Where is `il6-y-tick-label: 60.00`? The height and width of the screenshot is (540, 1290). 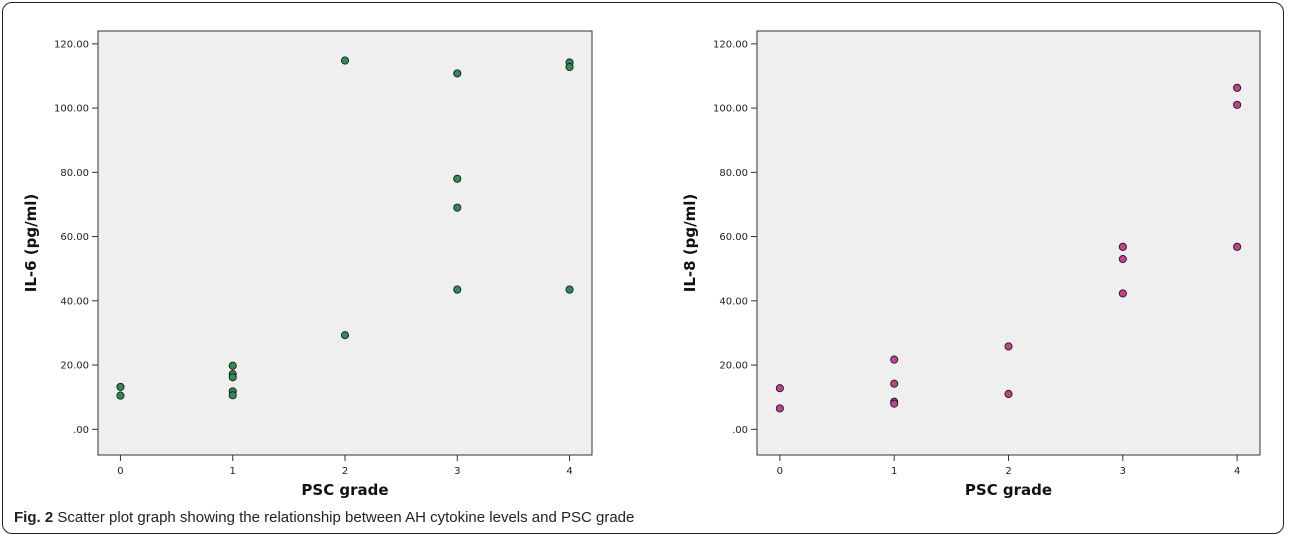 il6-y-tick-label: 60.00 is located at coordinates (74, 237).